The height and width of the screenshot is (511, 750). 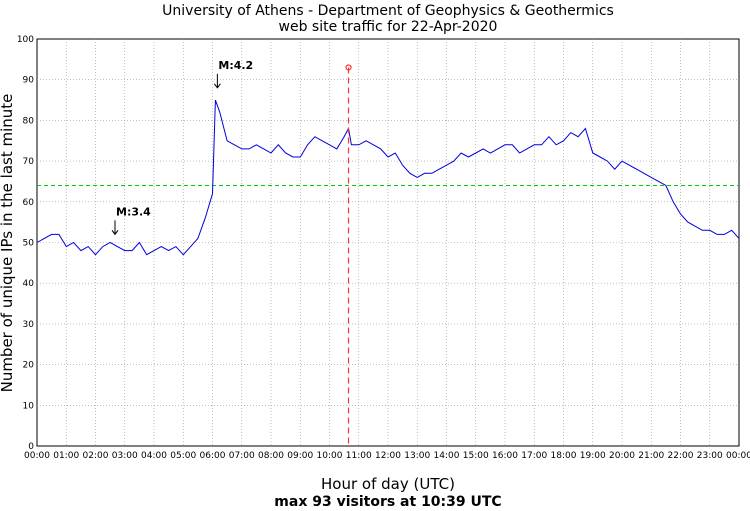 I want to click on x-tick-label: 10:00, so click(x=330, y=456).